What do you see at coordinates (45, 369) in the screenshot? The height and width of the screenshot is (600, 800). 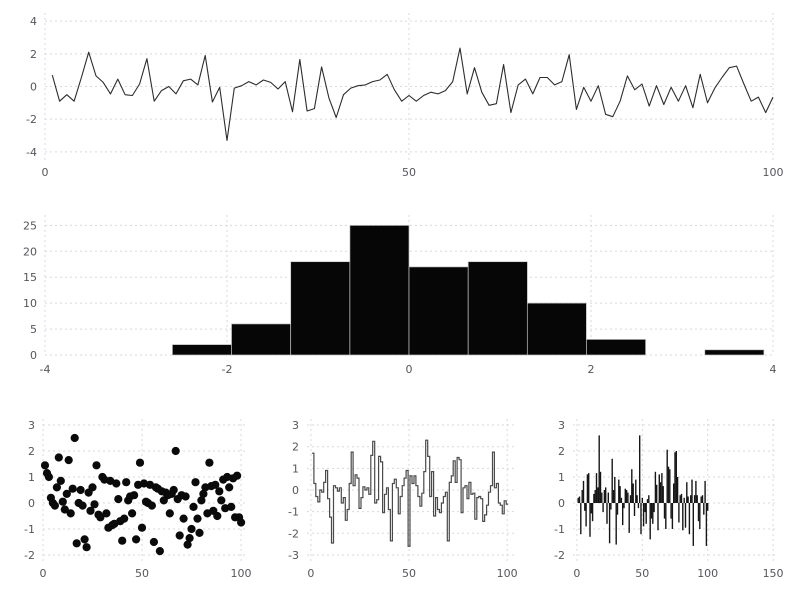 I see `x-tick-label: -4` at bounding box center [45, 369].